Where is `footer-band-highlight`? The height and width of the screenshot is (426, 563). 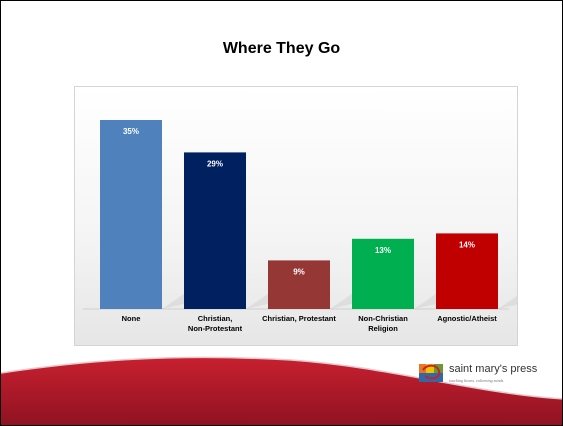
footer-band-highlight is located at coordinates (281, 378).